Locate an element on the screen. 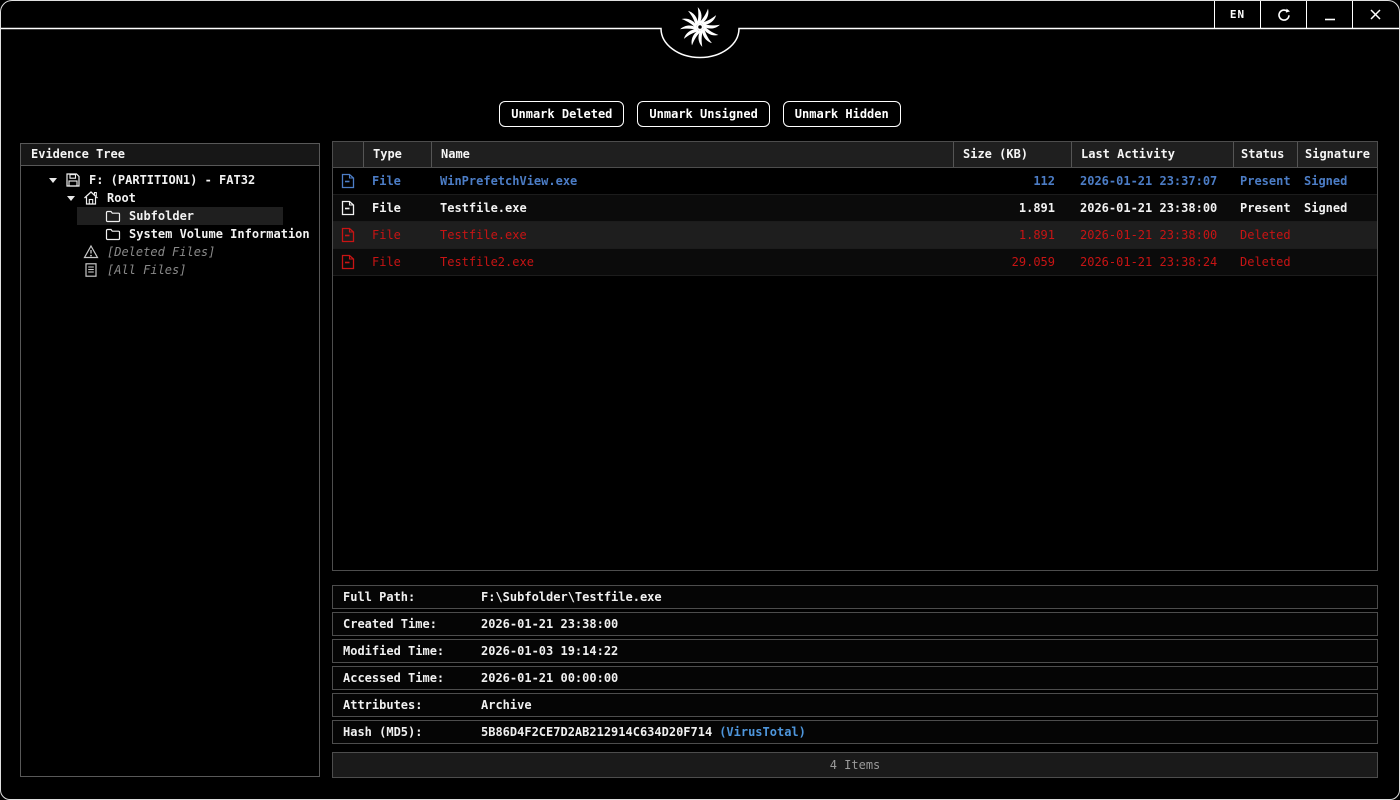 This screenshot has width=1400, height=800. tree-item-system-volume-information: System Volume Information is located at coordinates (170, 234).